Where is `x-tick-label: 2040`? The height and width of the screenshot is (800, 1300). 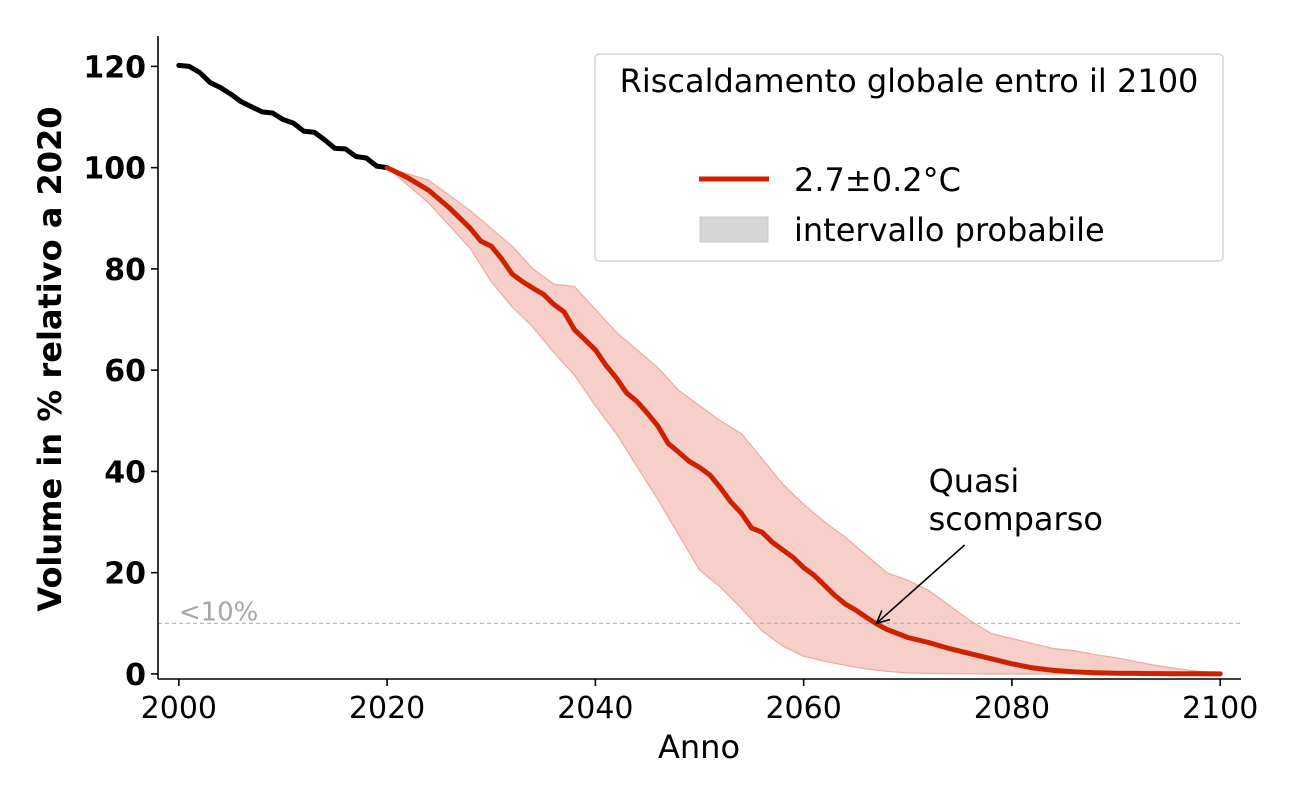 x-tick-label: 2040 is located at coordinates (595, 708).